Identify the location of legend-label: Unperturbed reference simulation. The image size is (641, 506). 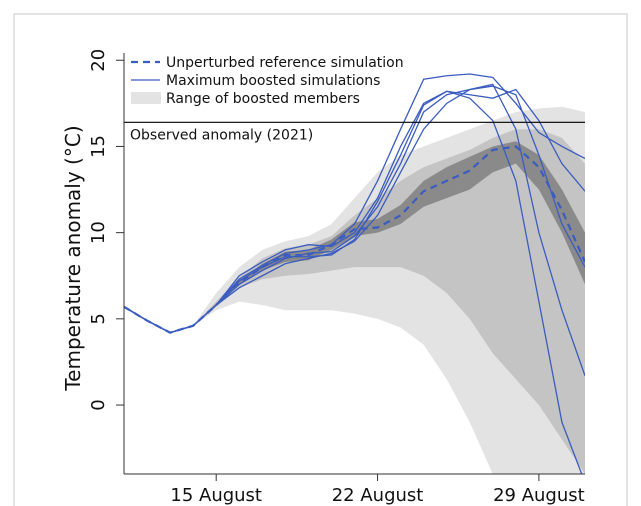
(285, 63).